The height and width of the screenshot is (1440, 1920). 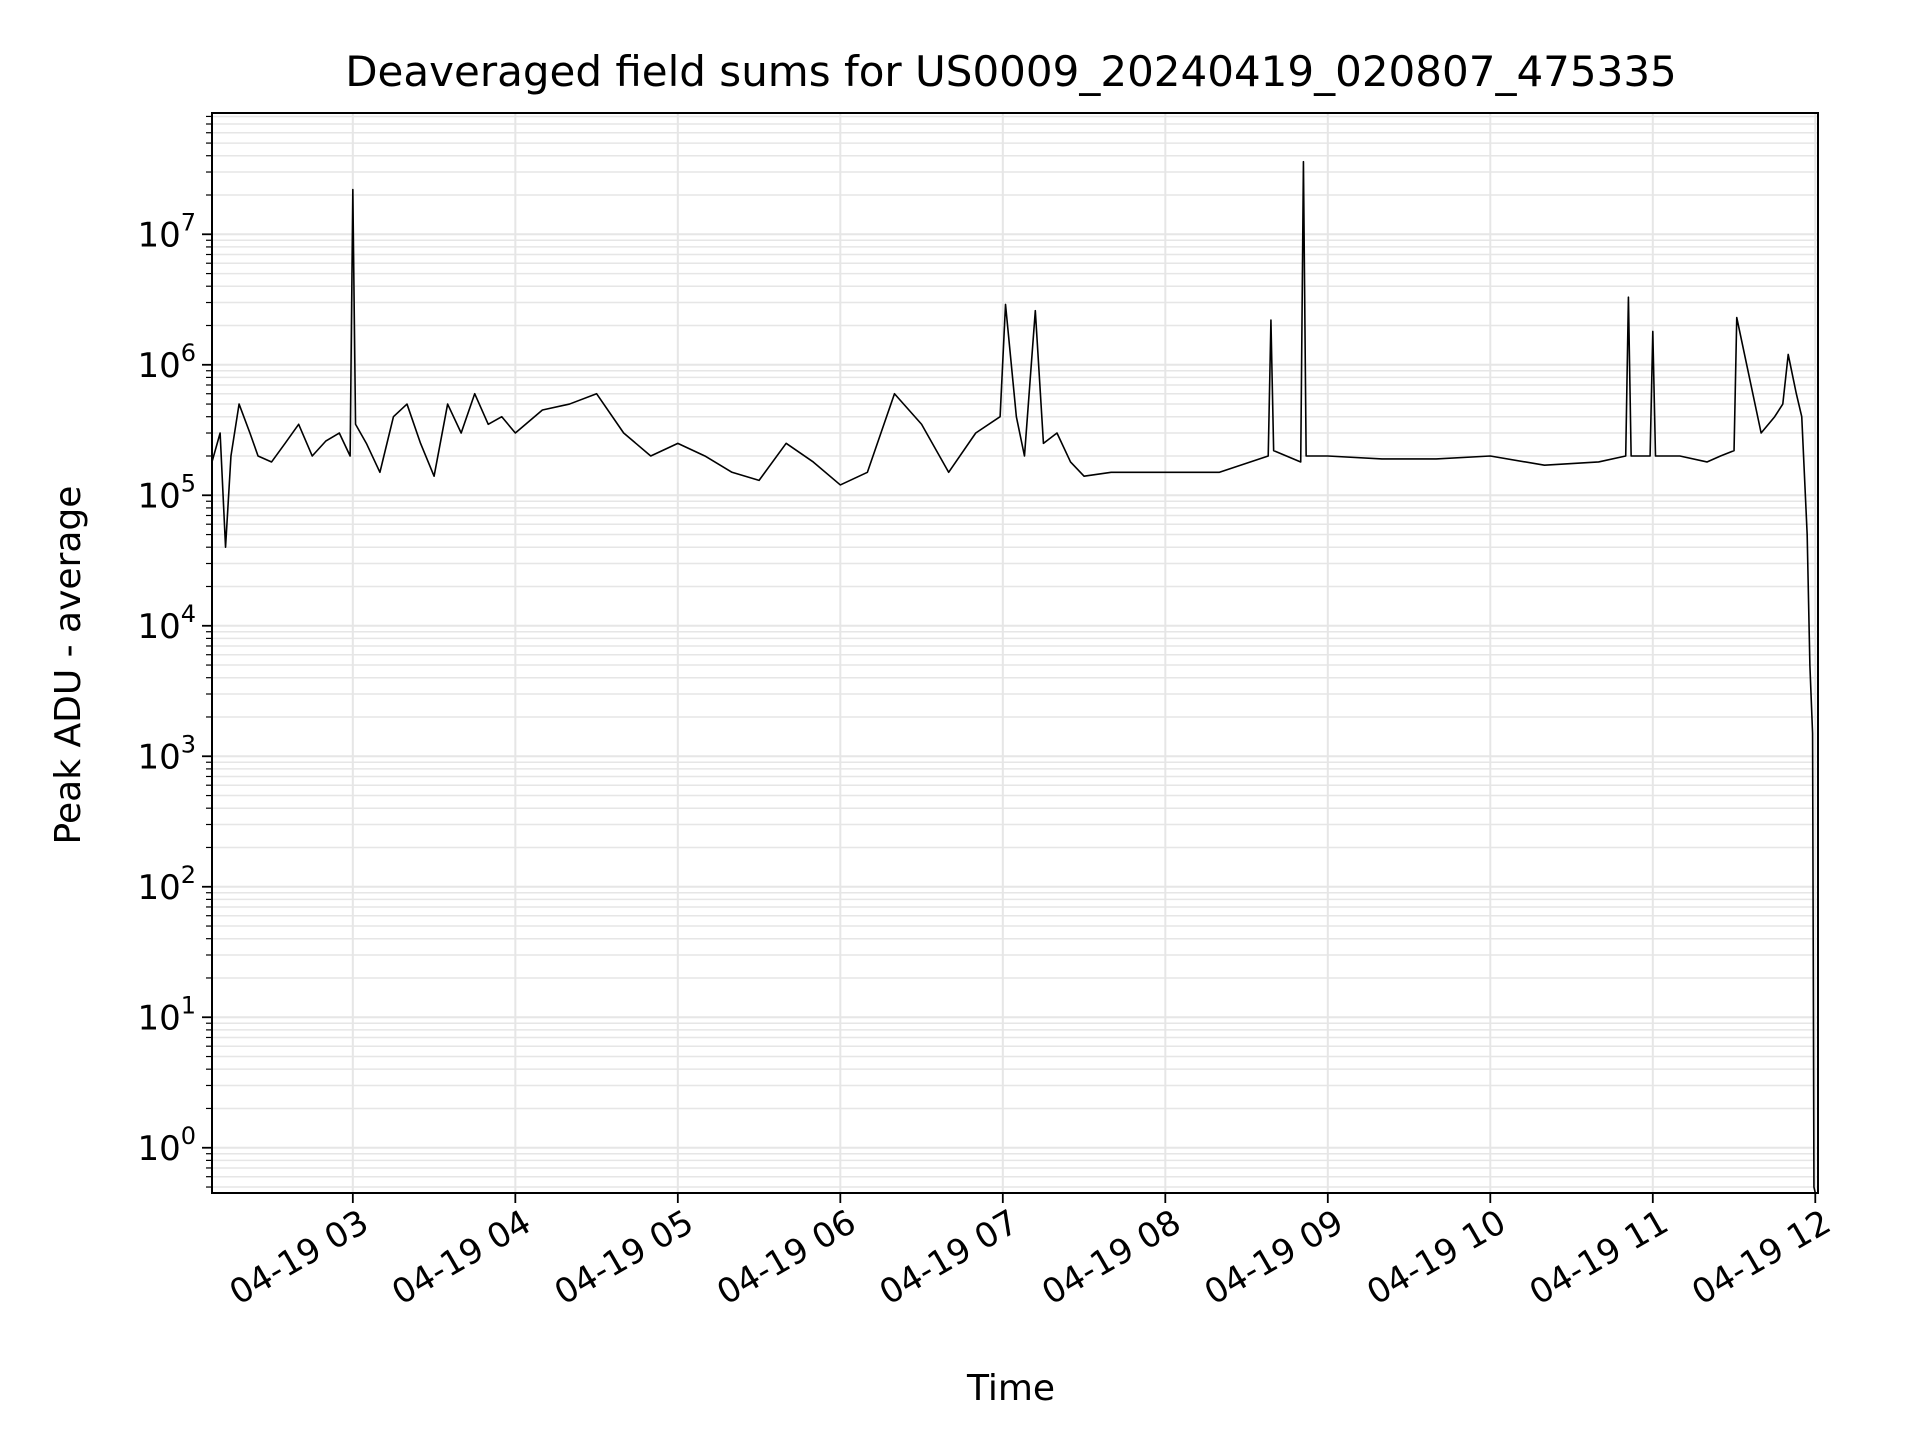 I want to click on y-tick-label: 10², so click(x=166, y=884).